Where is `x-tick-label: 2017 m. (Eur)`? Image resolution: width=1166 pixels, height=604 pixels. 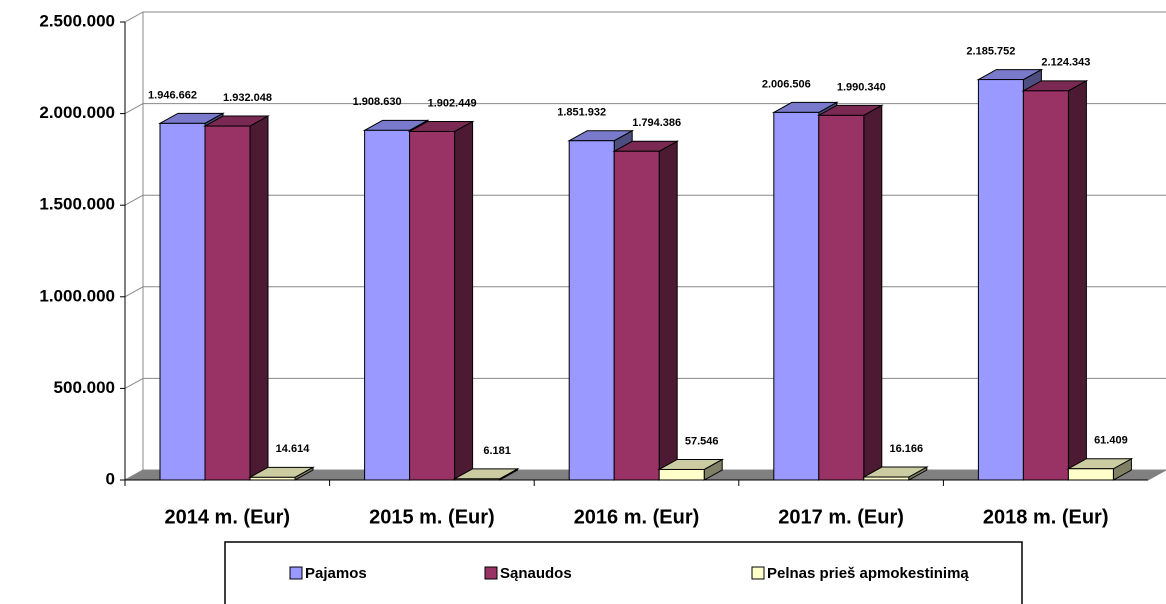 x-tick-label: 2017 m. (Eur) is located at coordinates (841, 517).